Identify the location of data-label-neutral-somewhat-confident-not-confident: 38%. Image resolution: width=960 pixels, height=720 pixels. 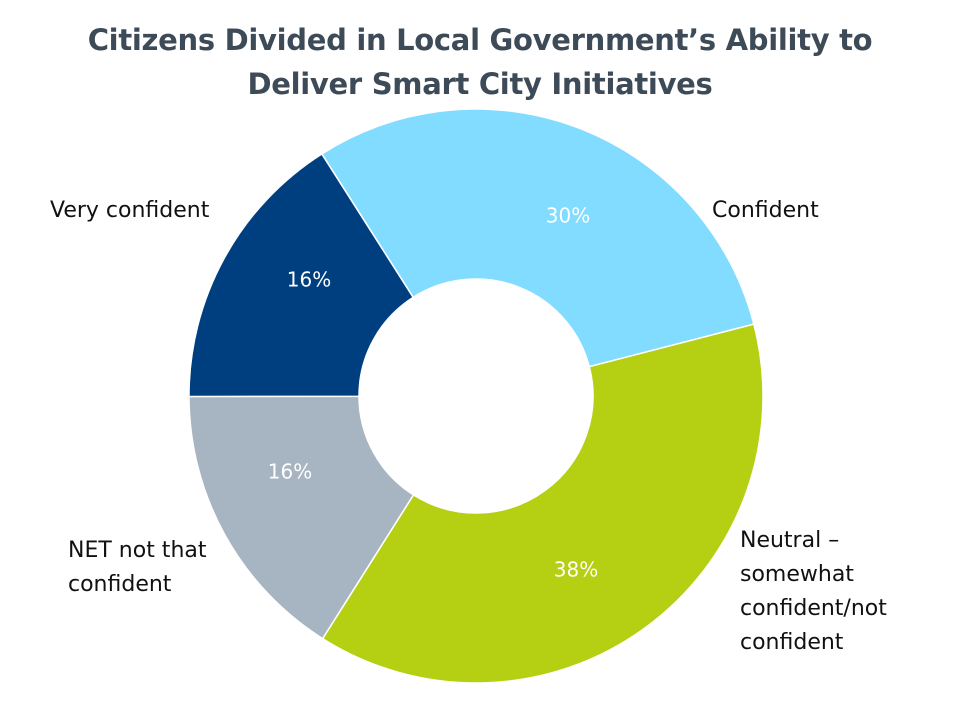
(576, 570).